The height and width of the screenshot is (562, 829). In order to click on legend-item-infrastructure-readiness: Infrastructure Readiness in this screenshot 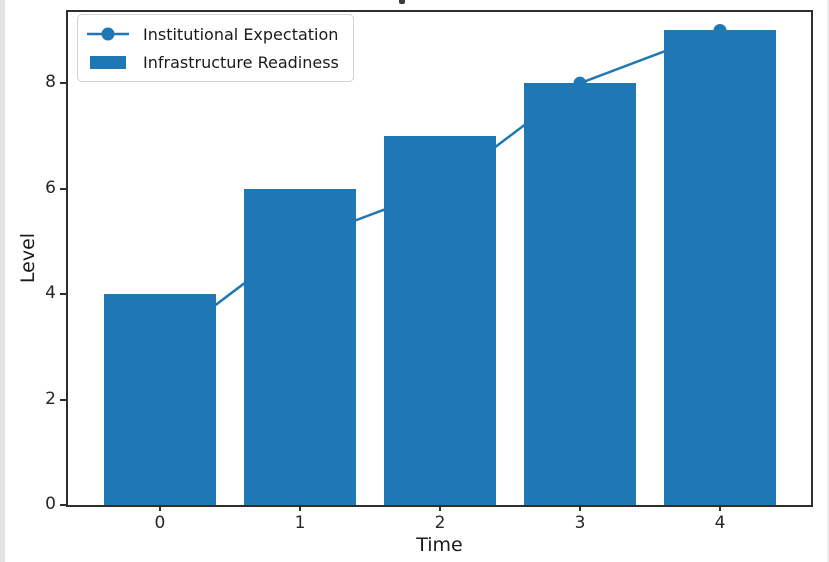, I will do `click(212, 62)`.